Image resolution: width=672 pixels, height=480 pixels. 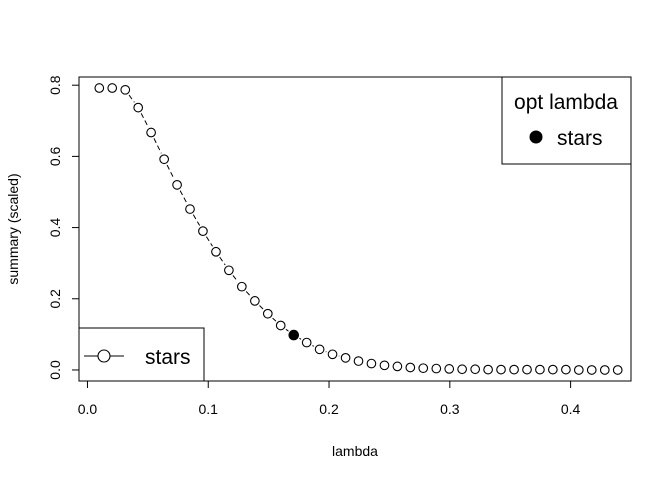 What do you see at coordinates (209, 409) in the screenshot?
I see `x-tick-label: 0.1` at bounding box center [209, 409].